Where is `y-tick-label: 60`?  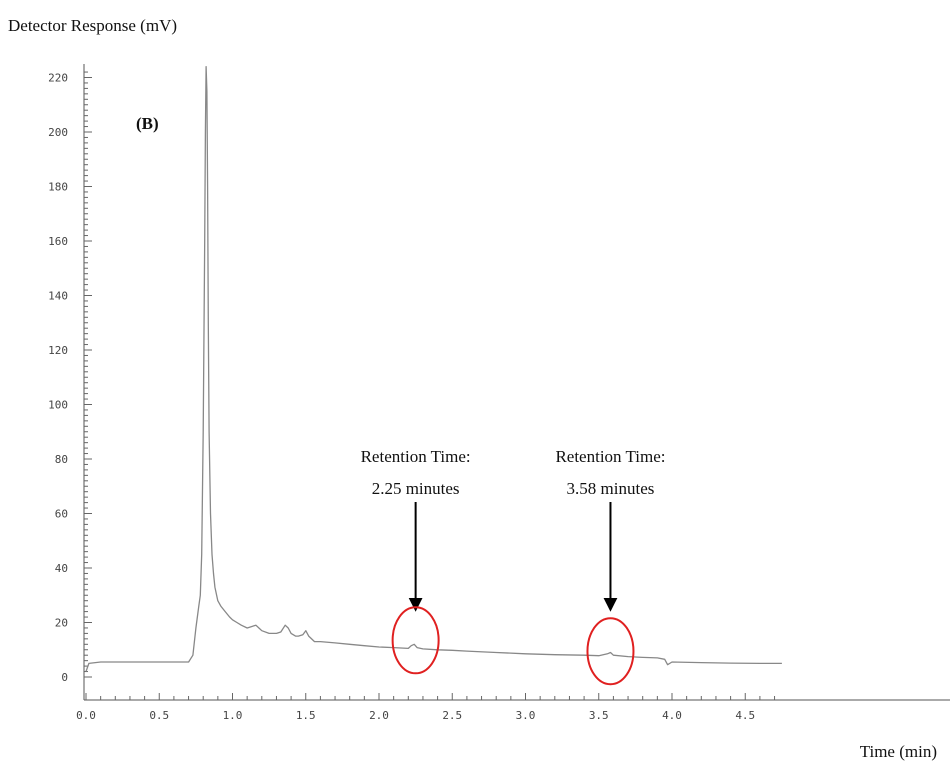 y-tick-label: 60 is located at coordinates (61, 514).